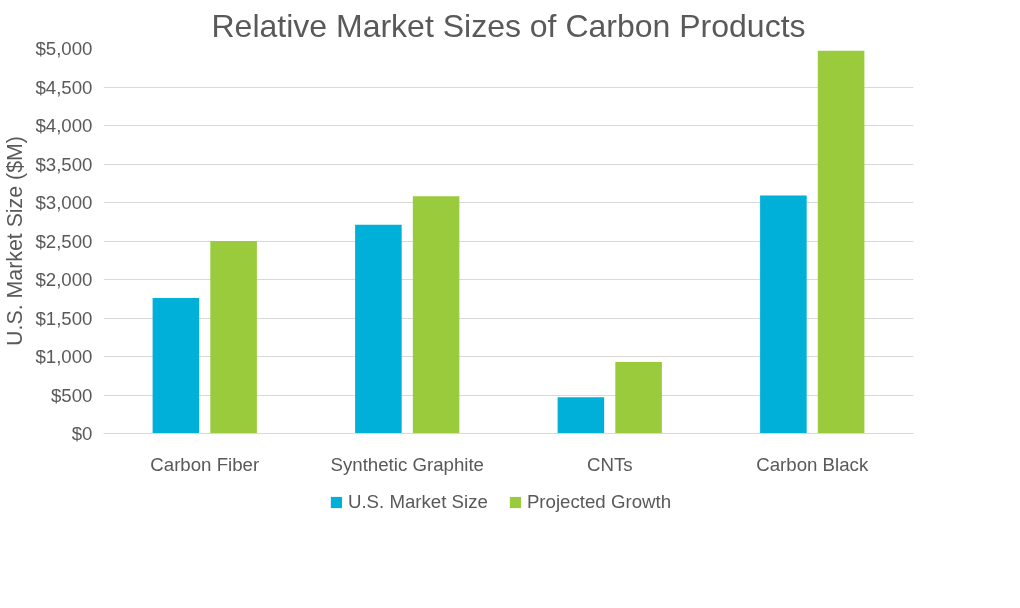 Image resolution: width=1020 pixels, height=608 pixels. Describe the element at coordinates (205, 464) in the screenshot. I see `x-tick-label: Carbon Fiber` at that location.